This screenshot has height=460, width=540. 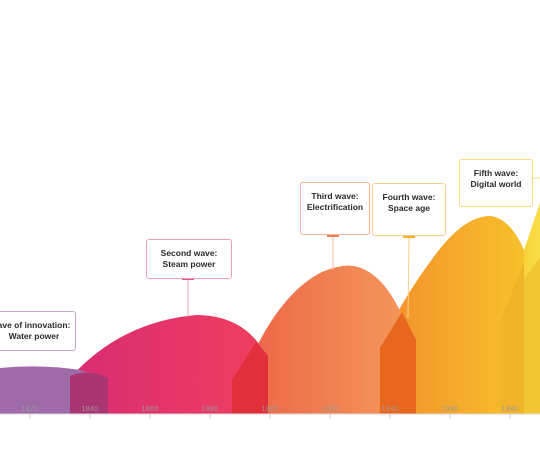 I want to click on axis-tick-label: 1820, so click(x=30, y=409).